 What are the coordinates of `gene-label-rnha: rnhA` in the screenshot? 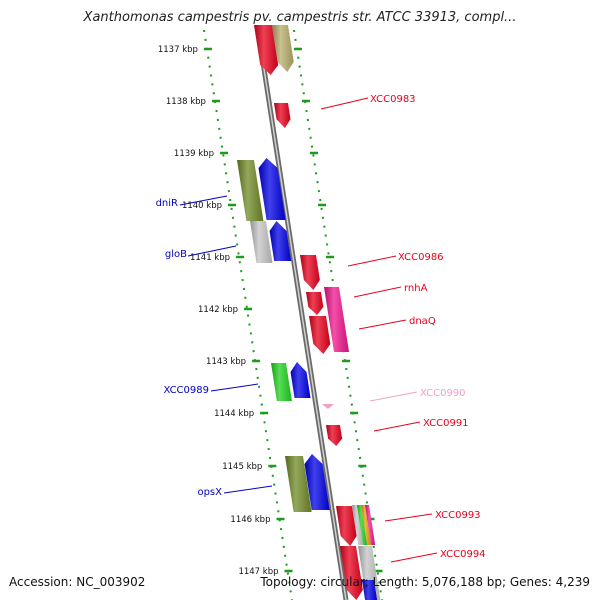 It's located at (416, 288).